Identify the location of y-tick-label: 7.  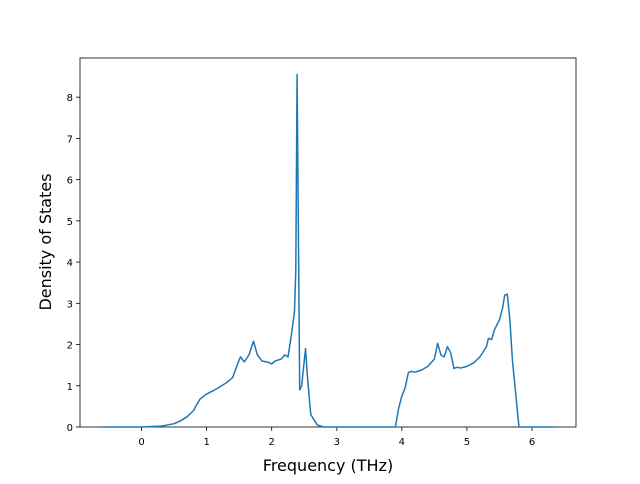
(70, 139).